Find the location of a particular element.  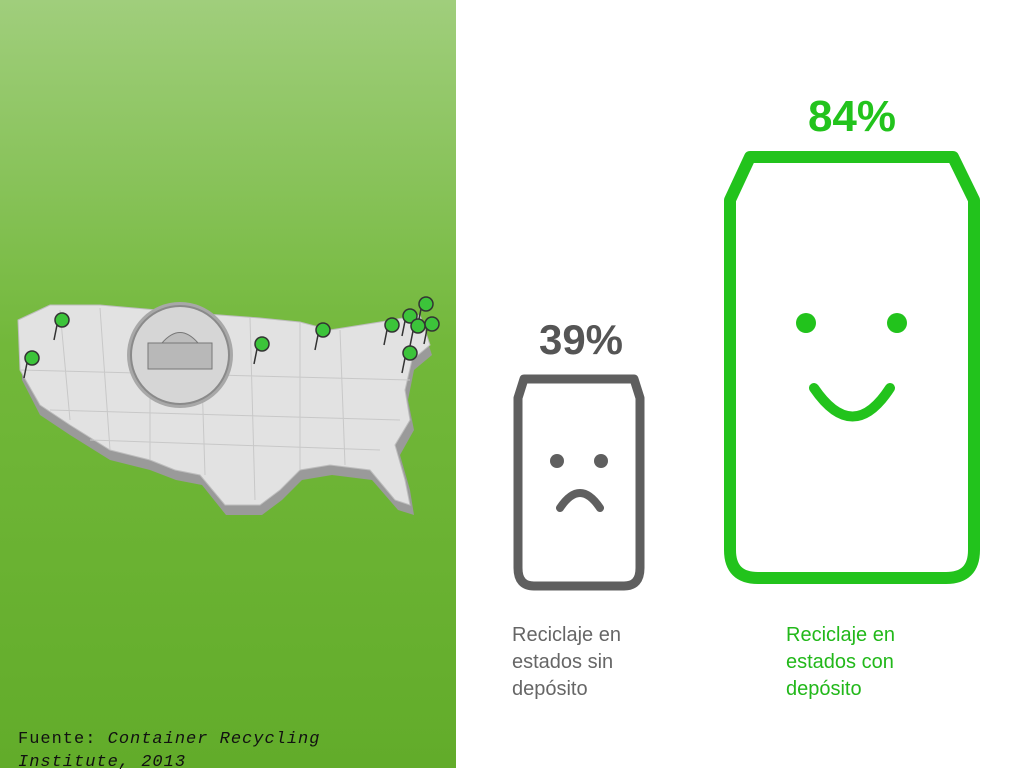

map-pins is located at coordinates (231, 337).